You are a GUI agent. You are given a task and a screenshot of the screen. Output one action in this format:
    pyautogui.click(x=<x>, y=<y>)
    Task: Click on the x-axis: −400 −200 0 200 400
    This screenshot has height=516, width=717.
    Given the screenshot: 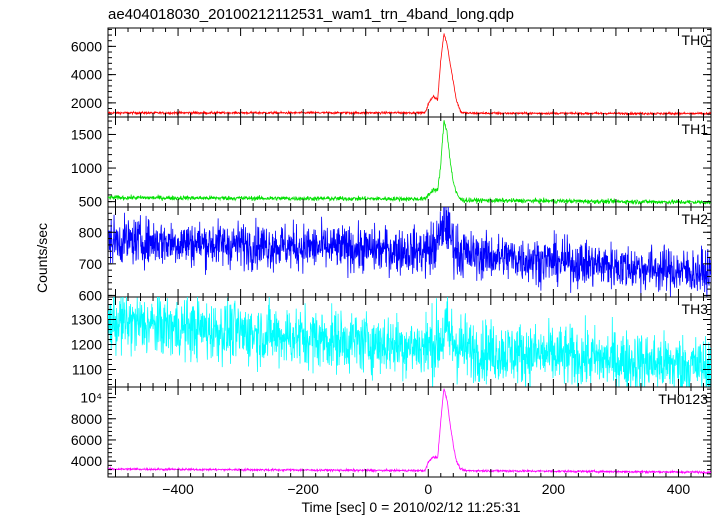 What is the action you would take?
    pyautogui.click(x=426, y=489)
    